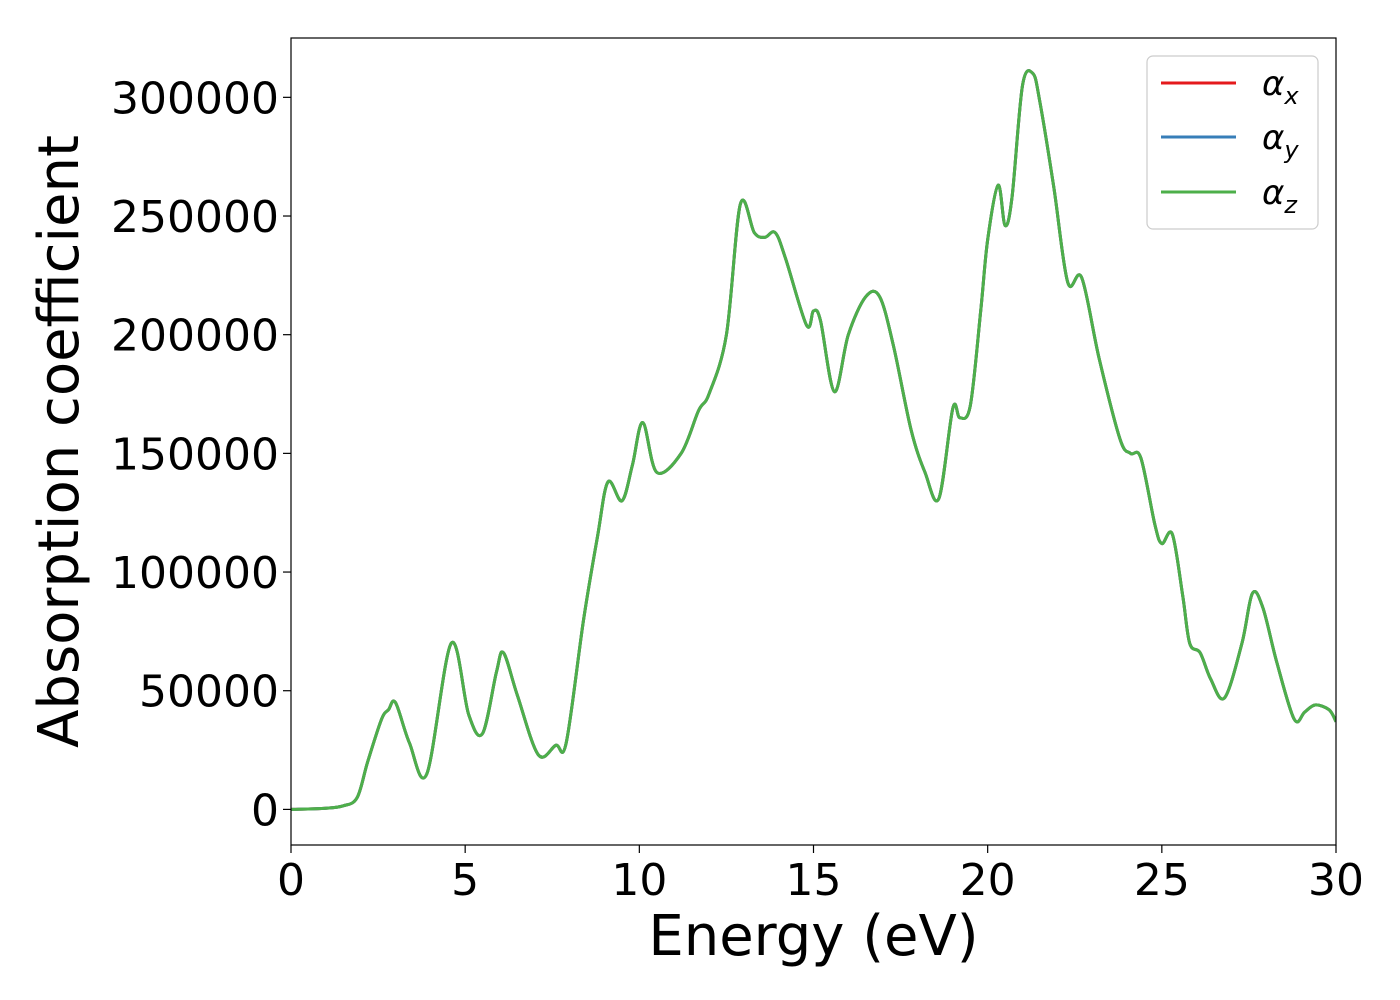  What do you see at coordinates (1291, 150) in the screenshot?
I see `legend-subscript: y` at bounding box center [1291, 150].